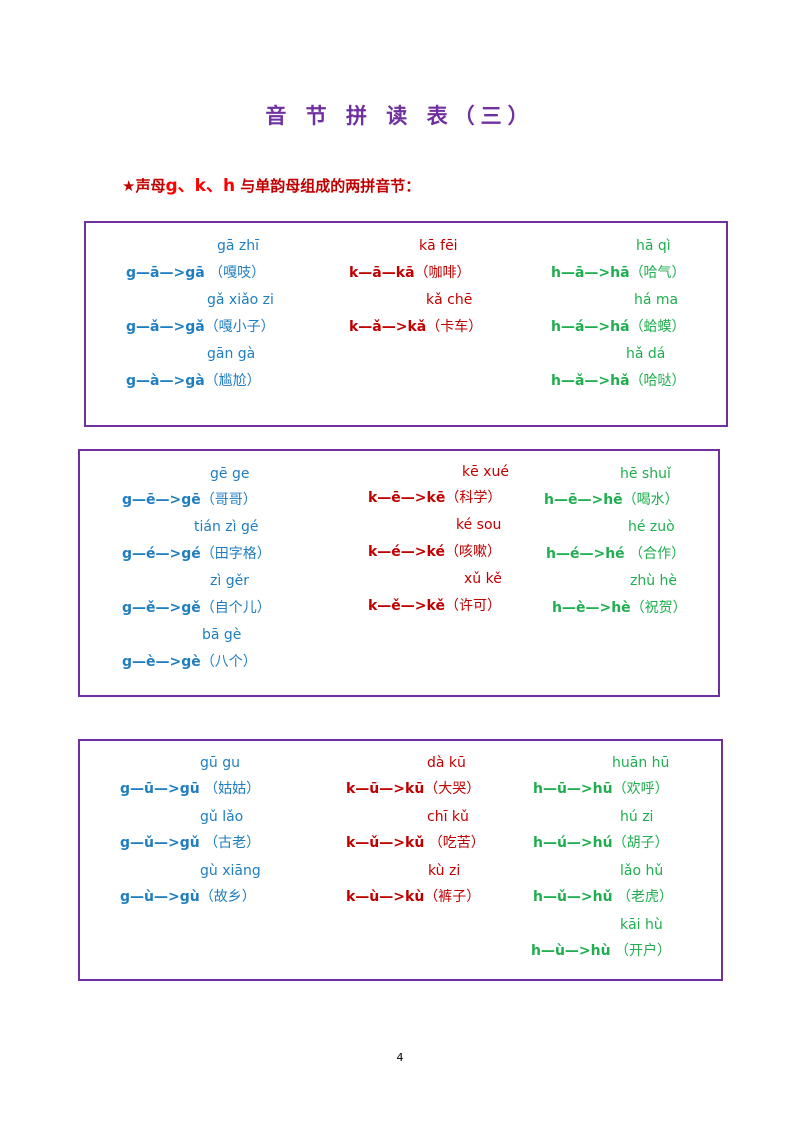  I want to click on syllable-line: g—é—>gé（田字格）, so click(196, 554).